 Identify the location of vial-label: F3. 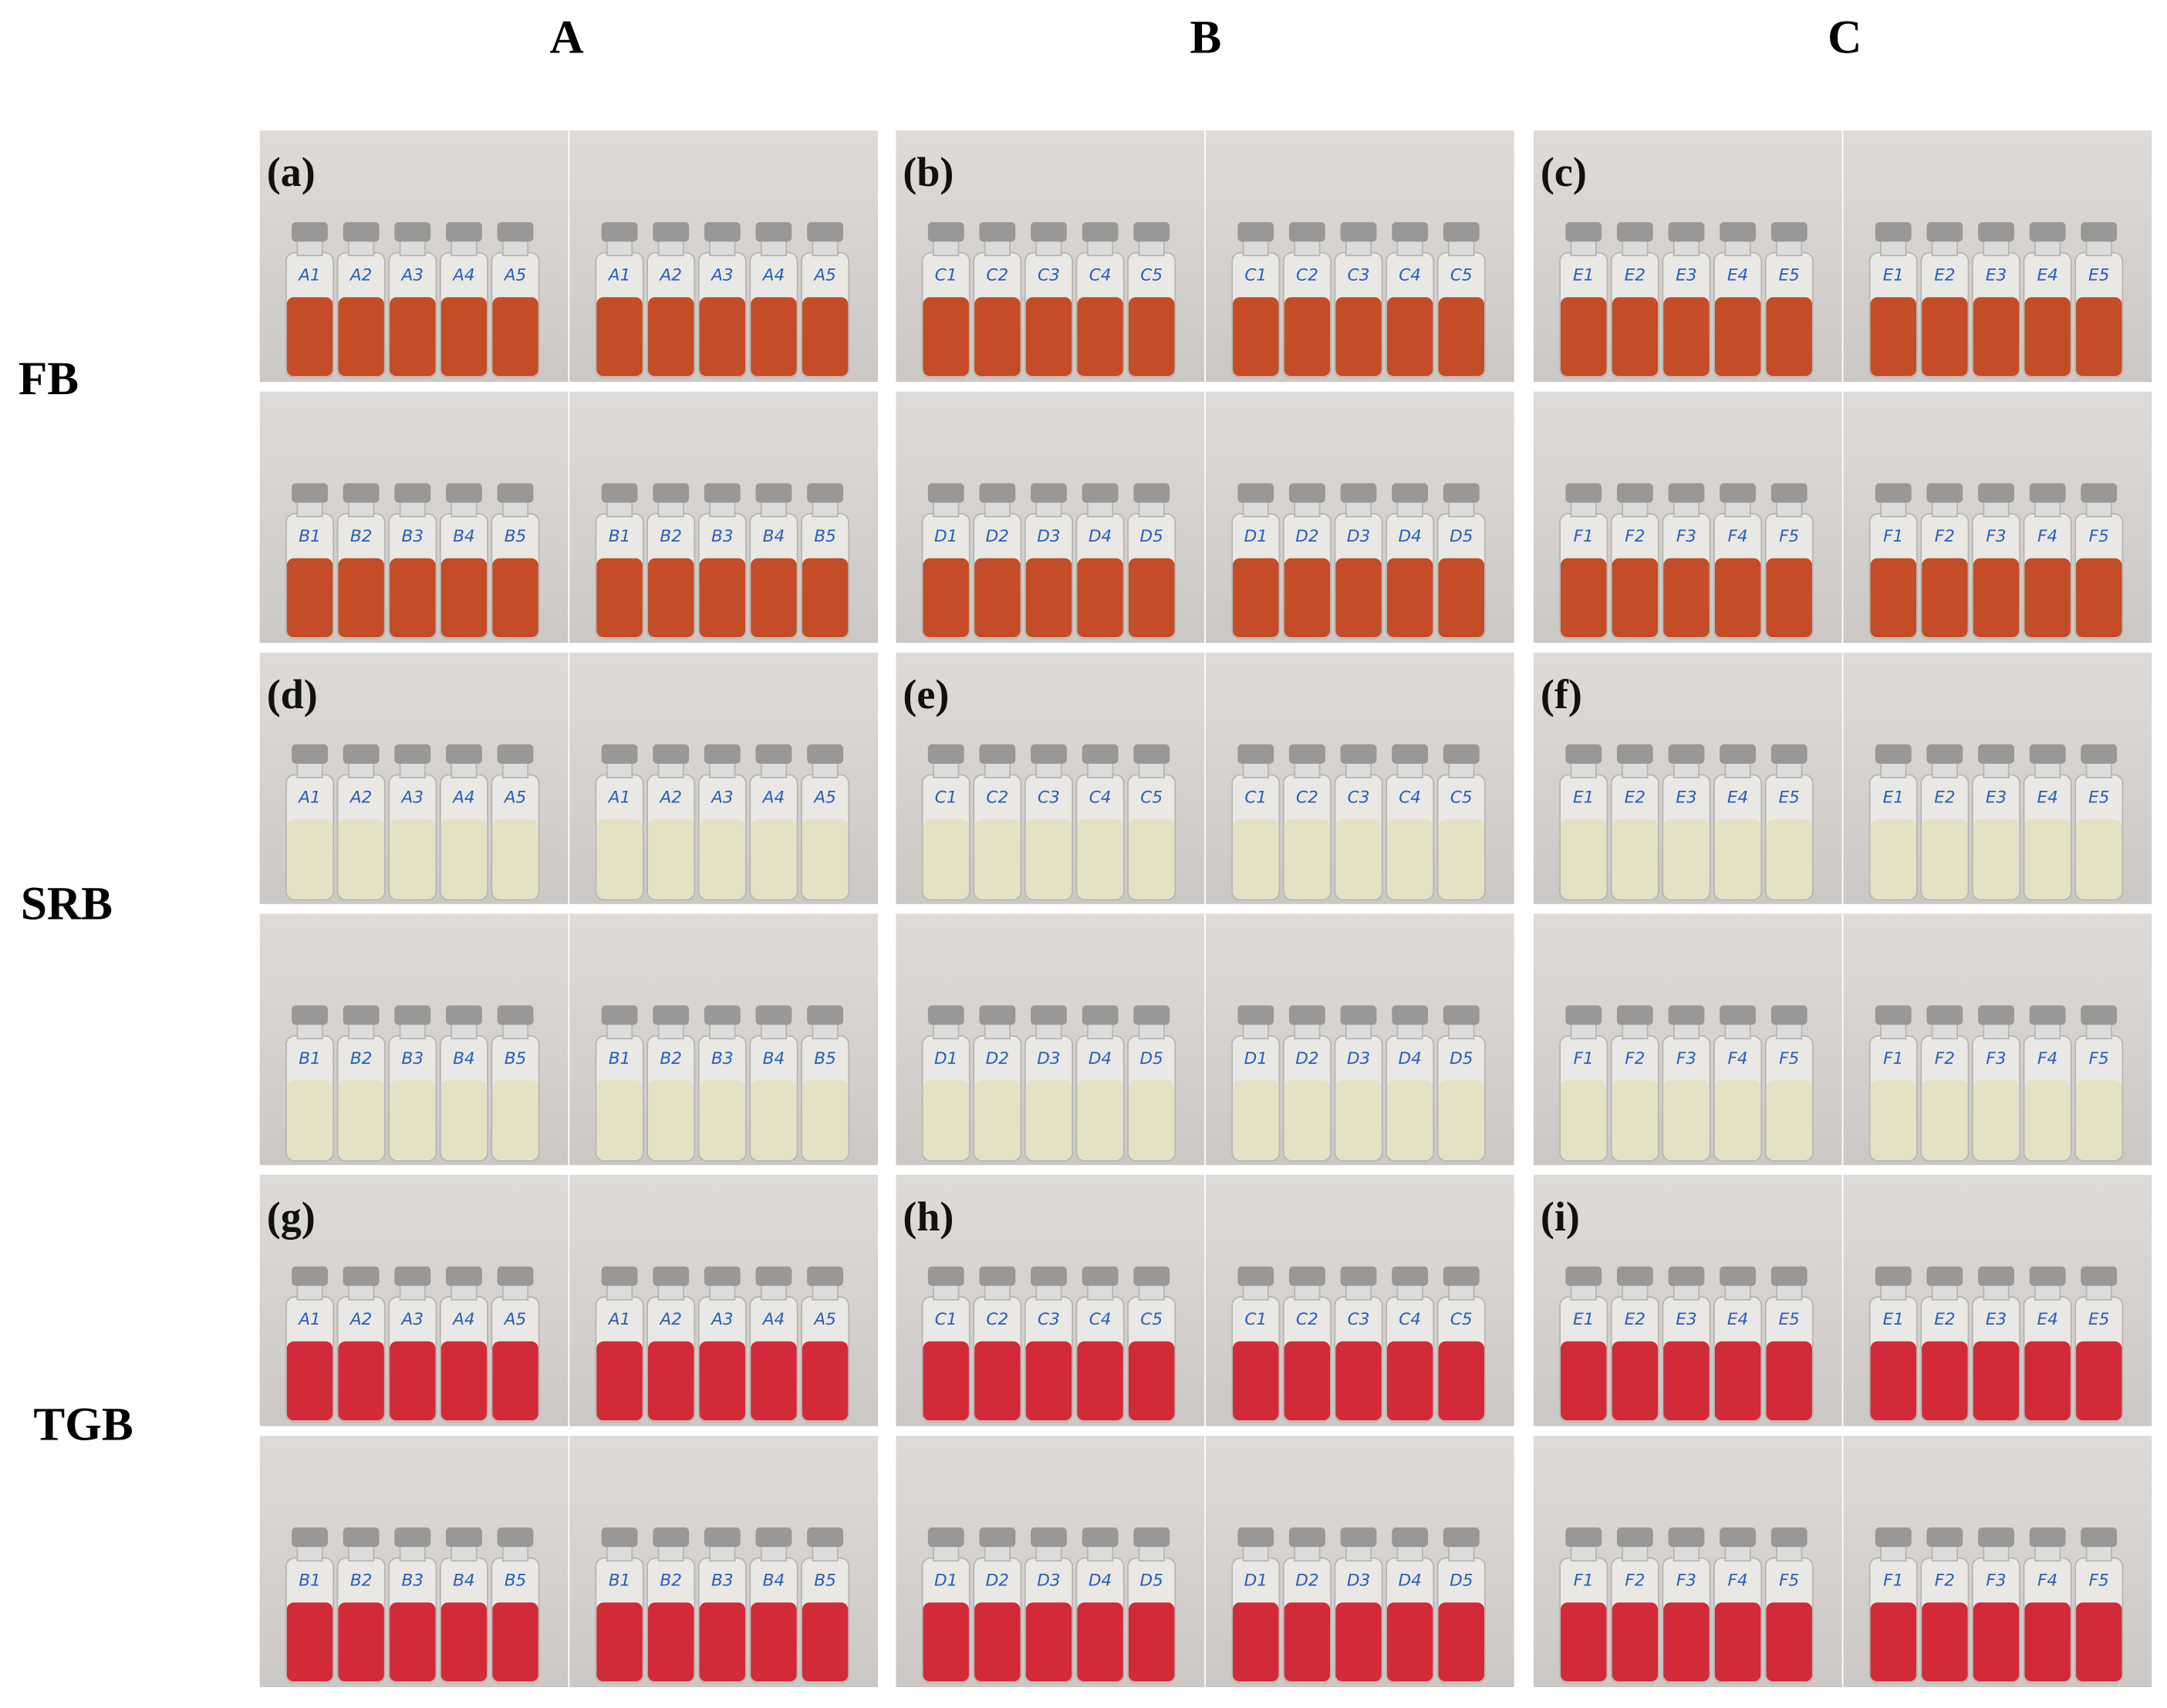
(1686, 1581).